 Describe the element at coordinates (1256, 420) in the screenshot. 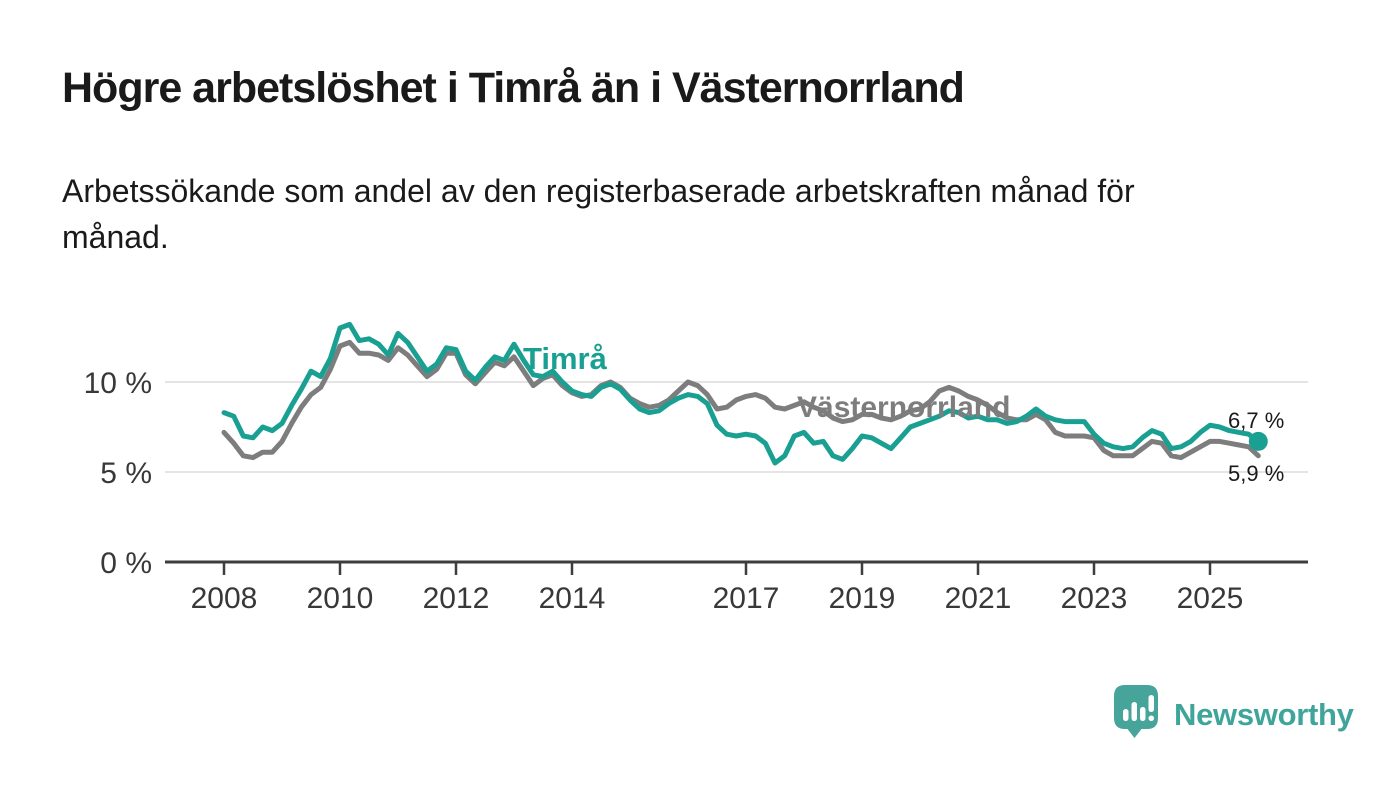

I see `end-value-label-timra: 6,7 %` at that location.